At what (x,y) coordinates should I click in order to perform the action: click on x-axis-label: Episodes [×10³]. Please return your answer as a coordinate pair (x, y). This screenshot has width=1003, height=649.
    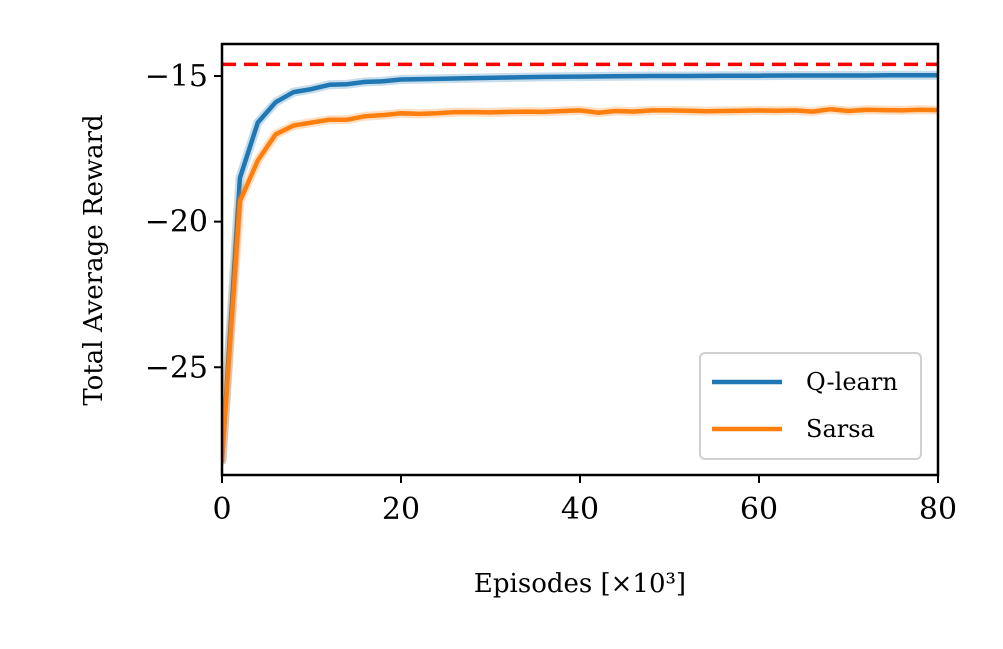
    Looking at the image, I should click on (580, 584).